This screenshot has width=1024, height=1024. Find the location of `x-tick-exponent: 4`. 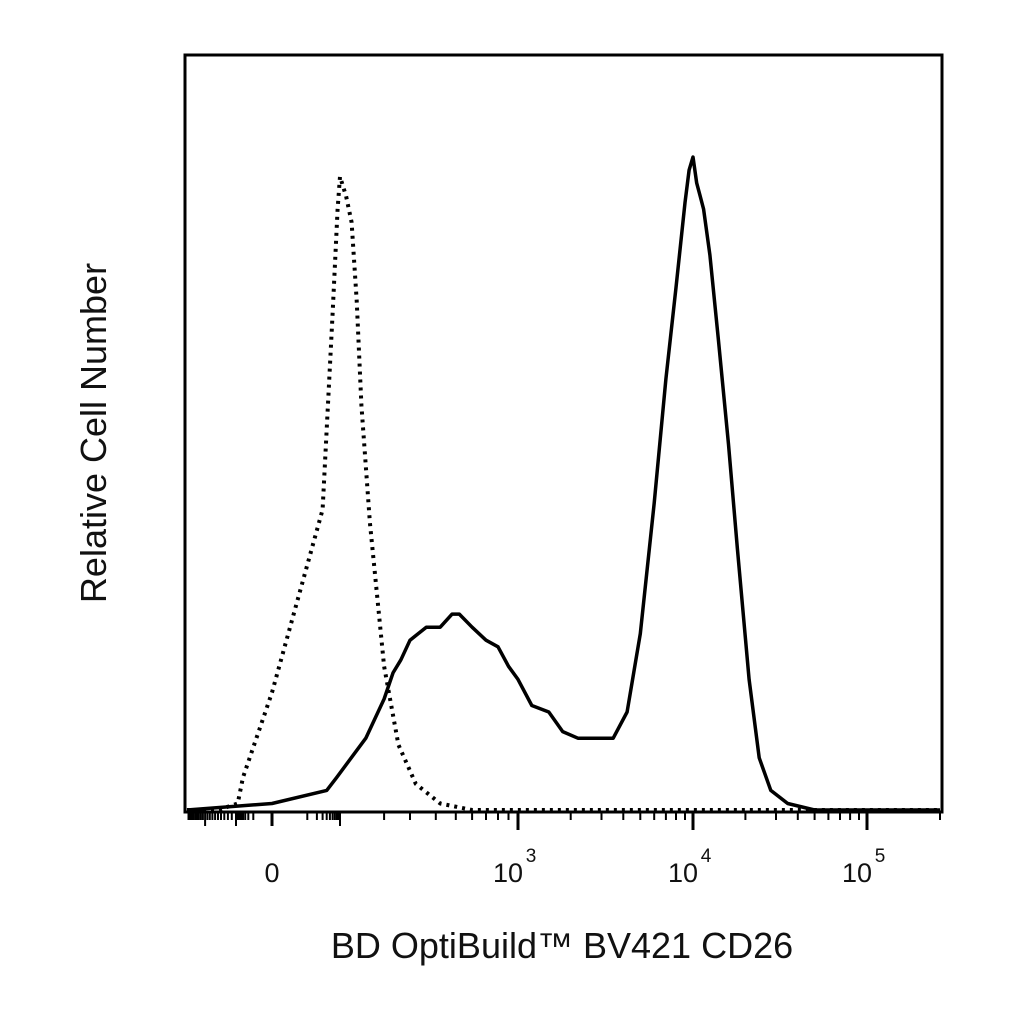

x-tick-exponent: 4 is located at coordinates (706, 856).